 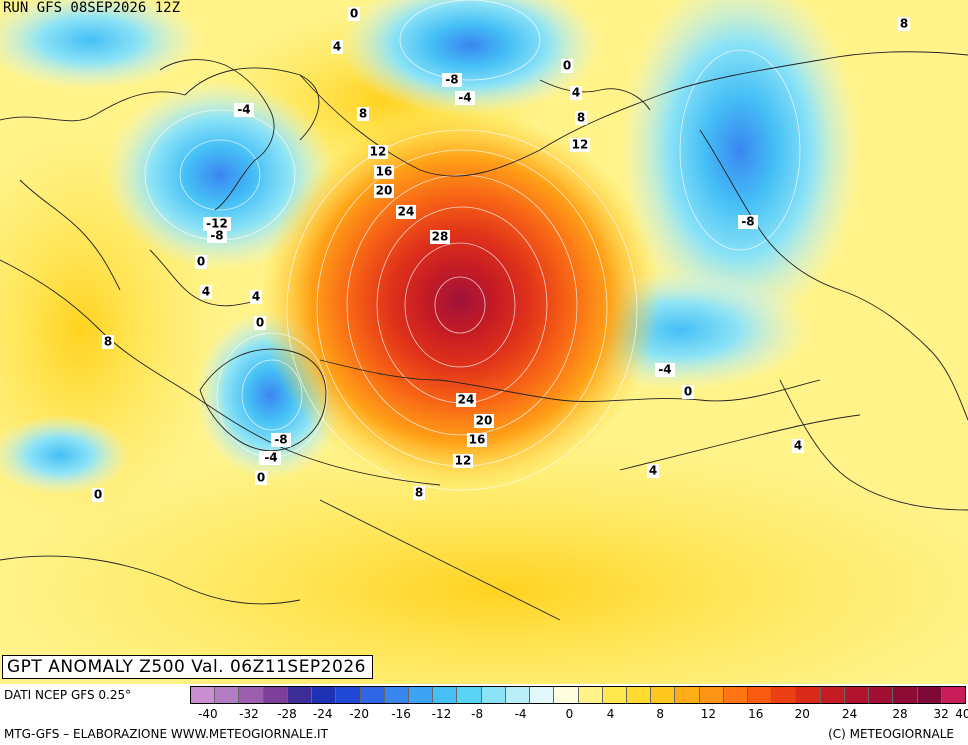 What do you see at coordinates (92, 8) in the screenshot?
I see `run-label: RUN GFS 08SEP2026 12Z` at bounding box center [92, 8].